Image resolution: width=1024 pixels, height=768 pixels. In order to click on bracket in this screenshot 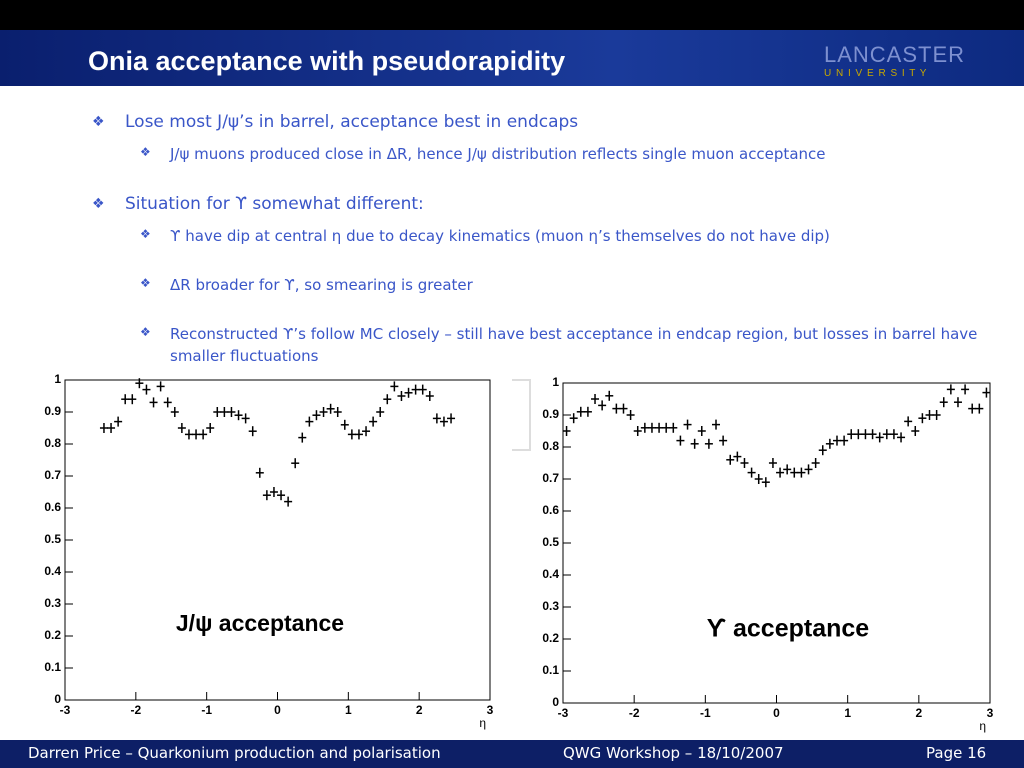, I will do `click(521, 415)`.